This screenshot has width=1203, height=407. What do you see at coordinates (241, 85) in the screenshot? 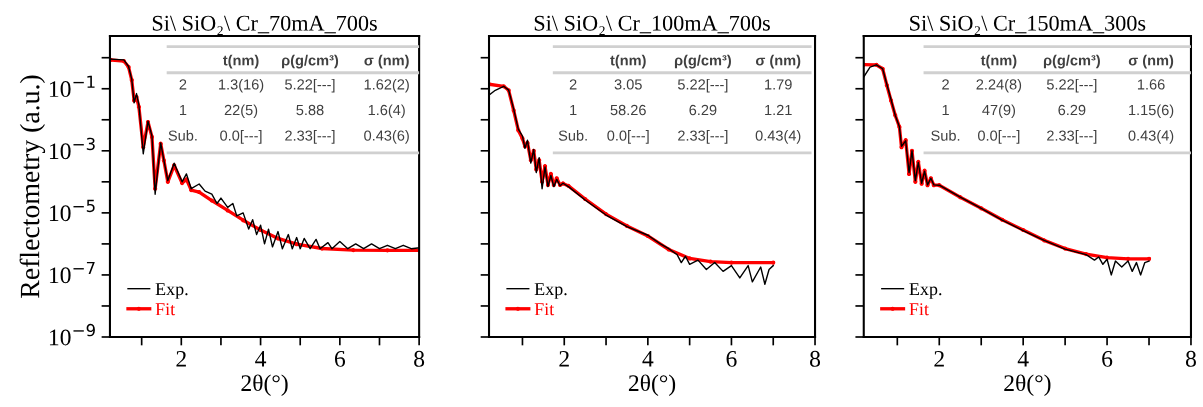
I see `annotation: 1.3(16)` at bounding box center [241, 85].